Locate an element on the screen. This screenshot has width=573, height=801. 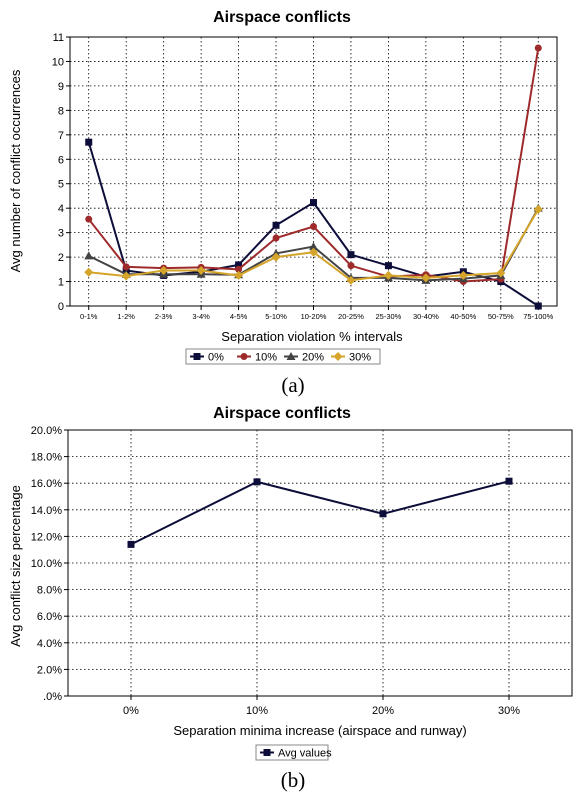
series-line is located at coordinates (320, 513).